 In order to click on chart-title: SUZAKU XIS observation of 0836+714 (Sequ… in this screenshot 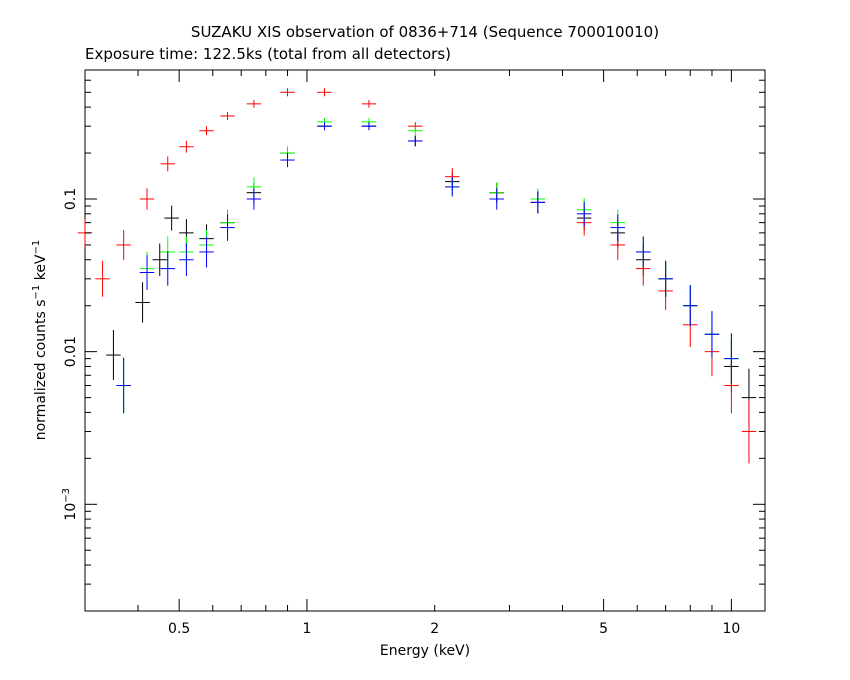, I will do `click(425, 32)`.